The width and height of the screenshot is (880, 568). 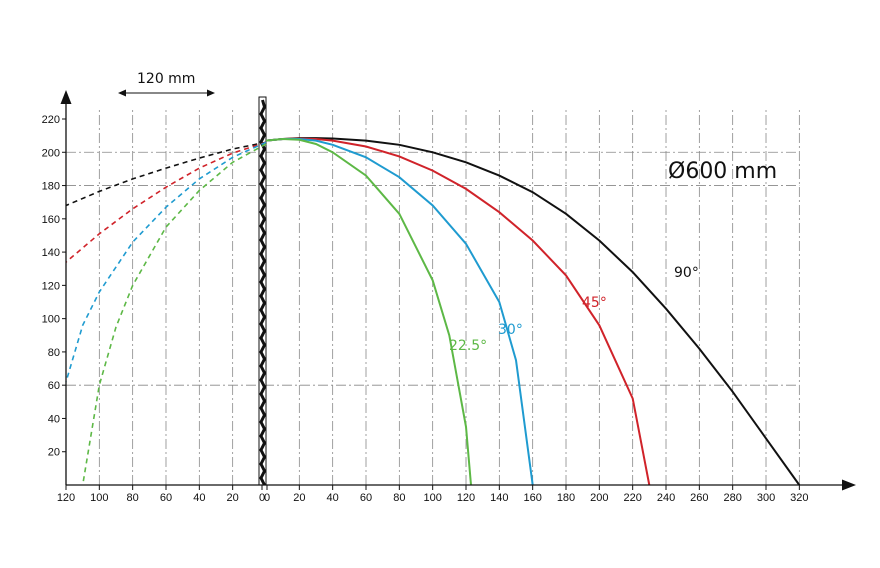 I want to click on x-tick-label: 240, so click(x=666, y=498).